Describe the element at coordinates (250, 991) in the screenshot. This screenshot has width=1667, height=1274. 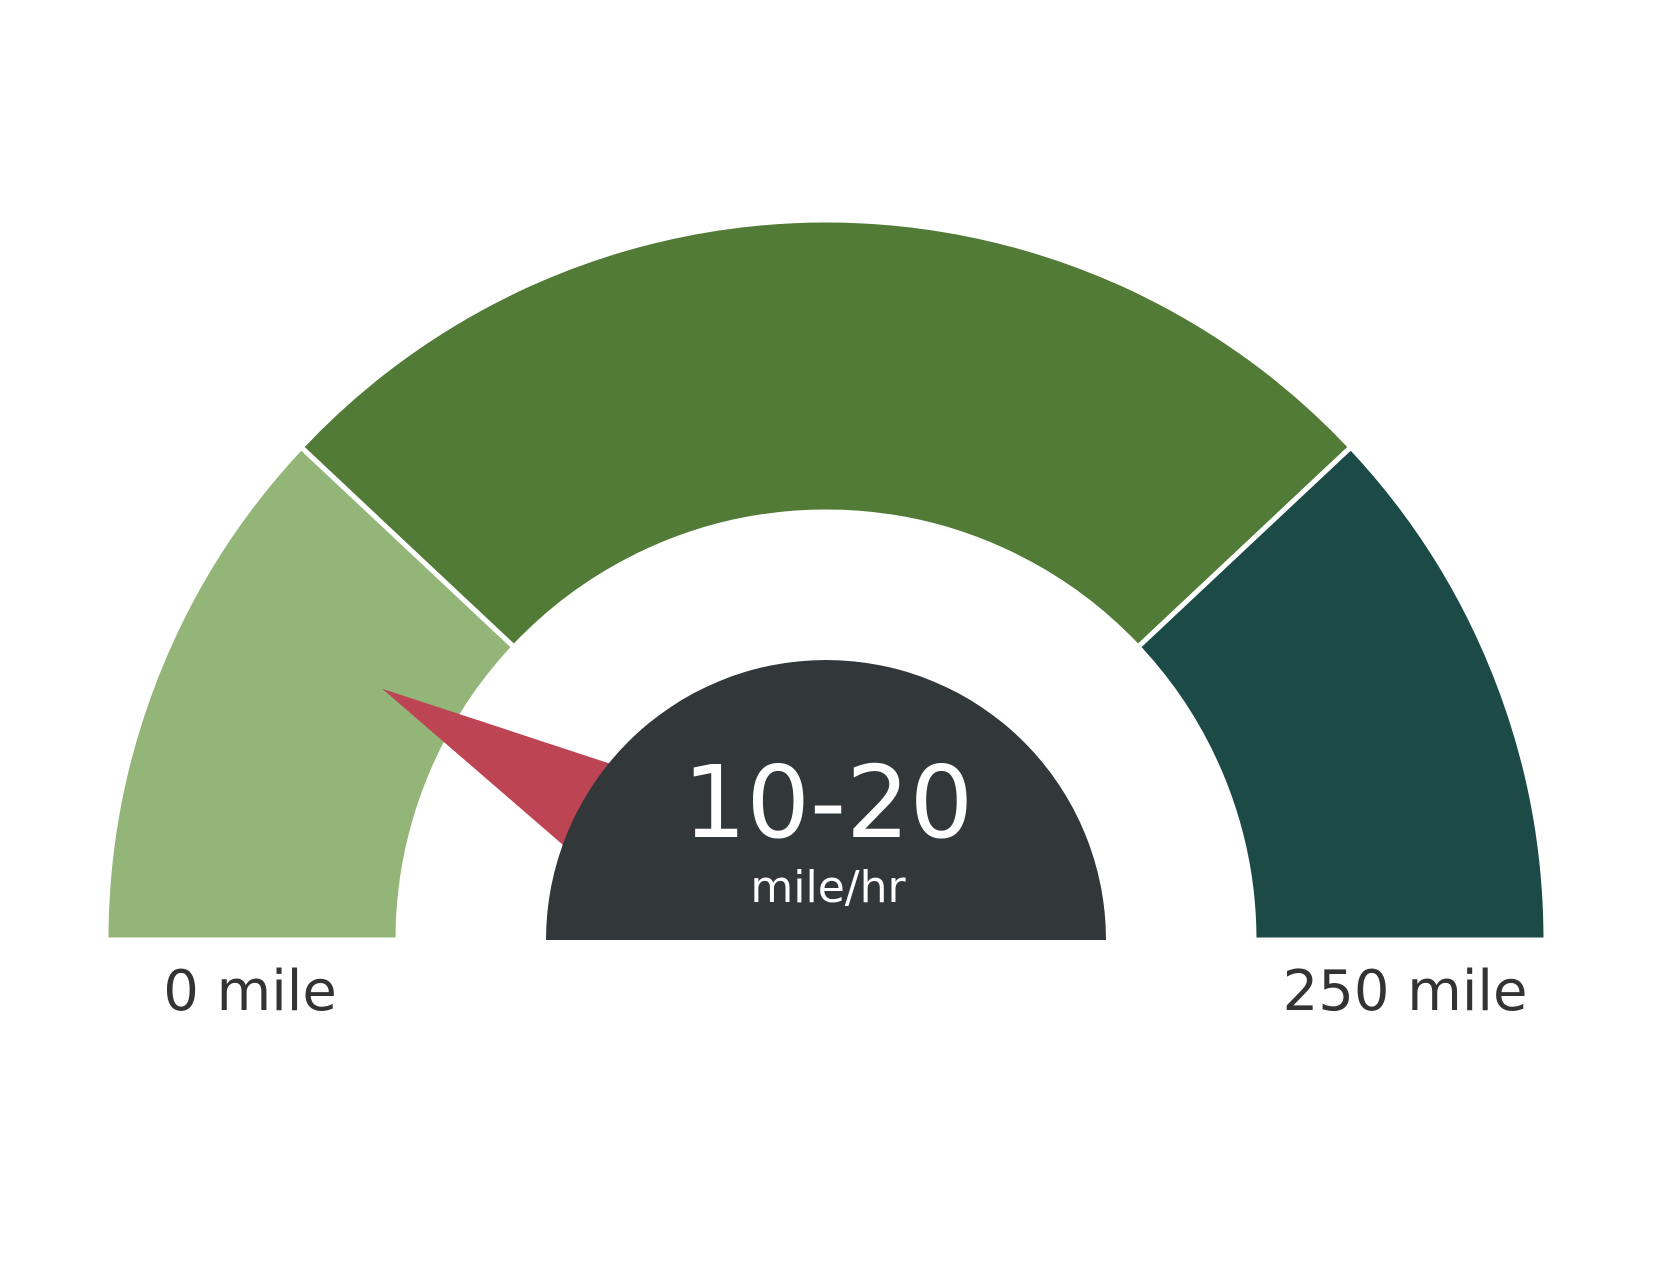
I see `gauge-min-label: 0 mile` at that location.